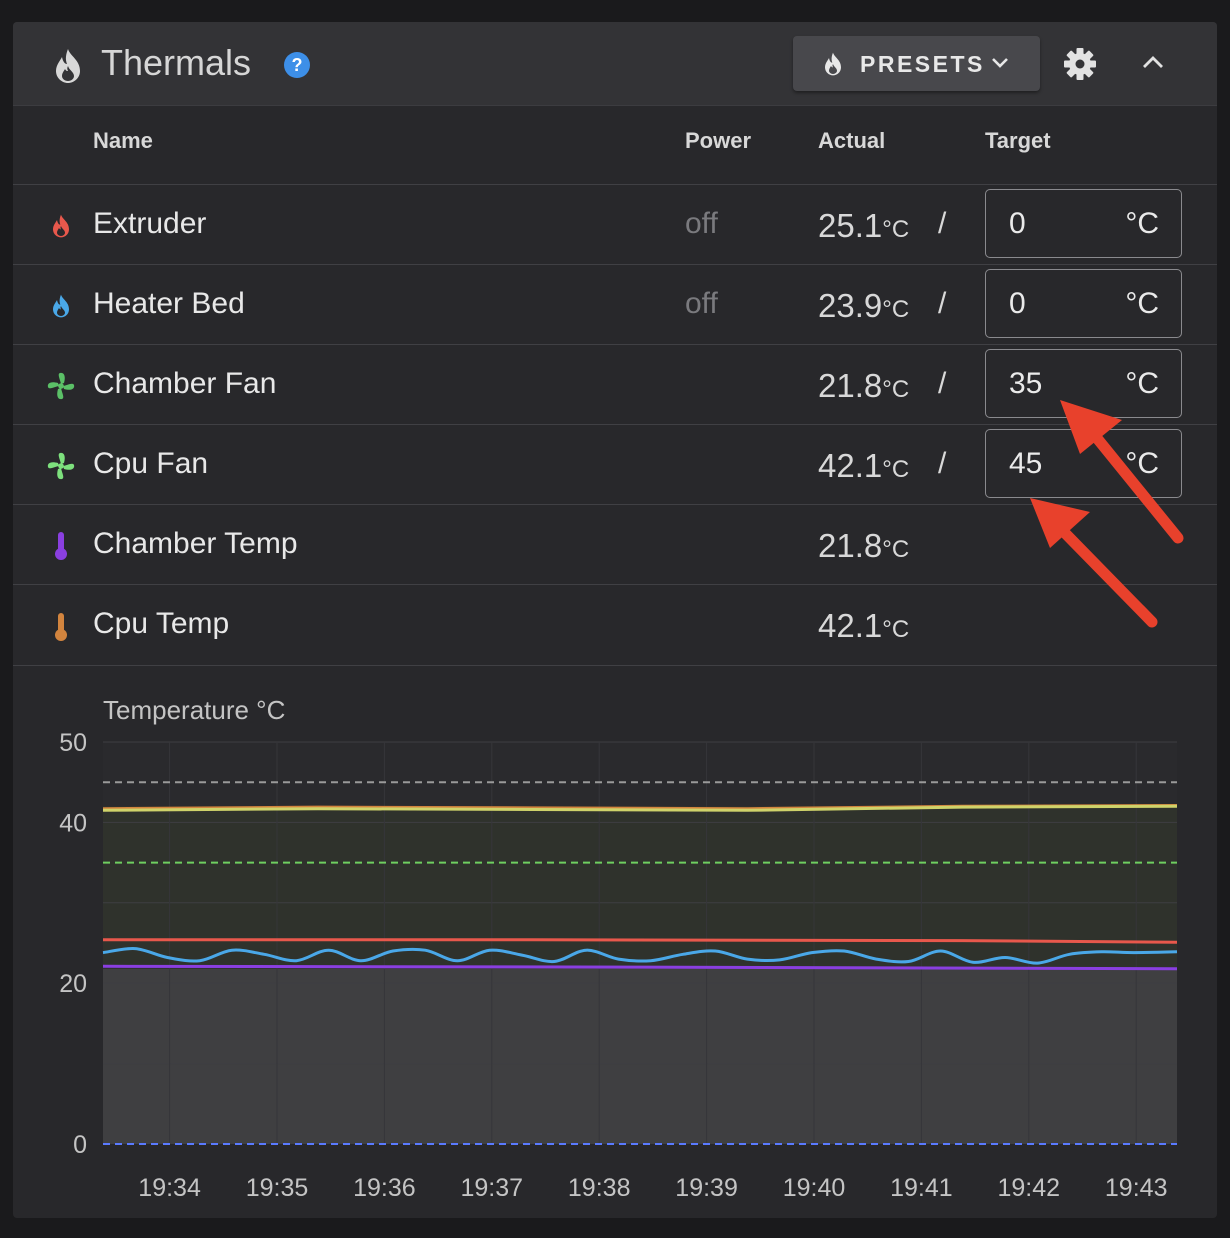 The width and height of the screenshot is (1230, 1238). What do you see at coordinates (277, 1188) in the screenshot?
I see `x-tick-label: 19:35` at bounding box center [277, 1188].